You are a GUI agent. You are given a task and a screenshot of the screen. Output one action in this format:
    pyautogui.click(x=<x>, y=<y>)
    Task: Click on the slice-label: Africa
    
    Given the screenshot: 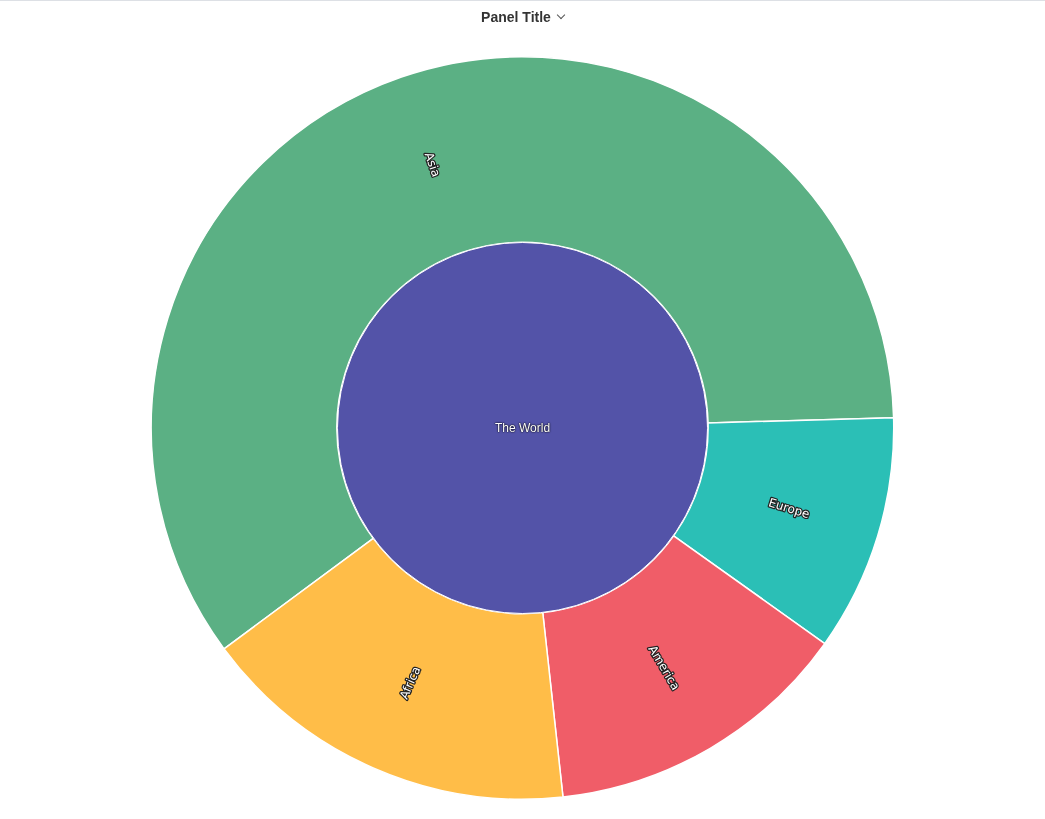 What is the action you would take?
    pyautogui.click(x=410, y=683)
    